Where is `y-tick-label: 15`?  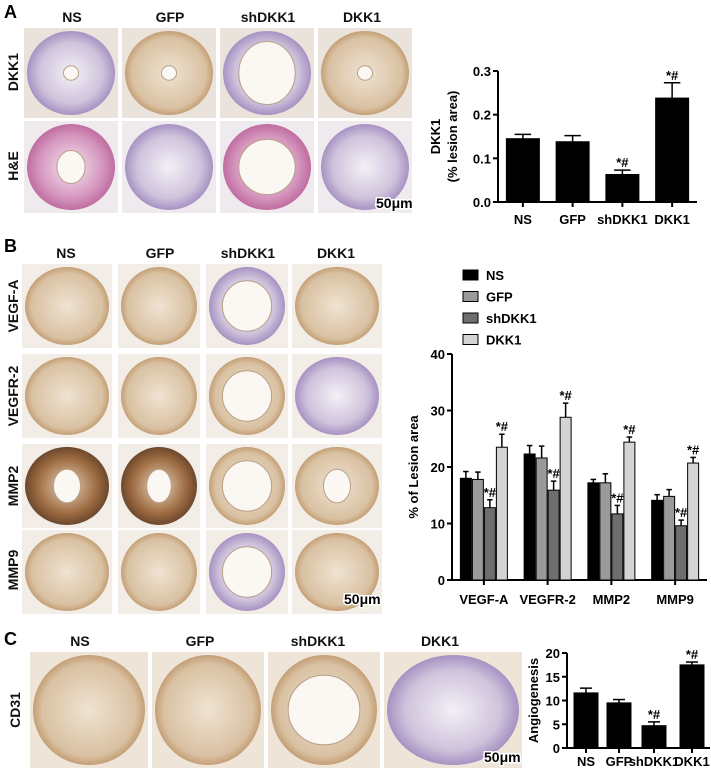
y-tick-label: 15 is located at coordinates (553, 677).